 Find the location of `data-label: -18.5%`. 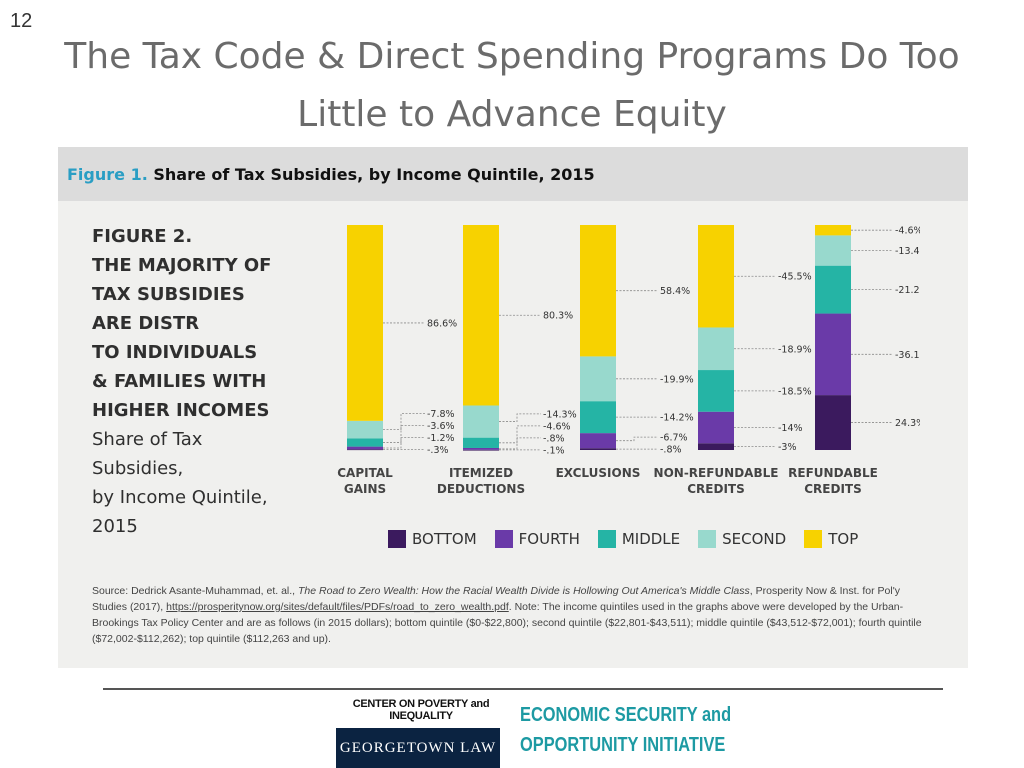

data-label: -18.5% is located at coordinates (795, 391).